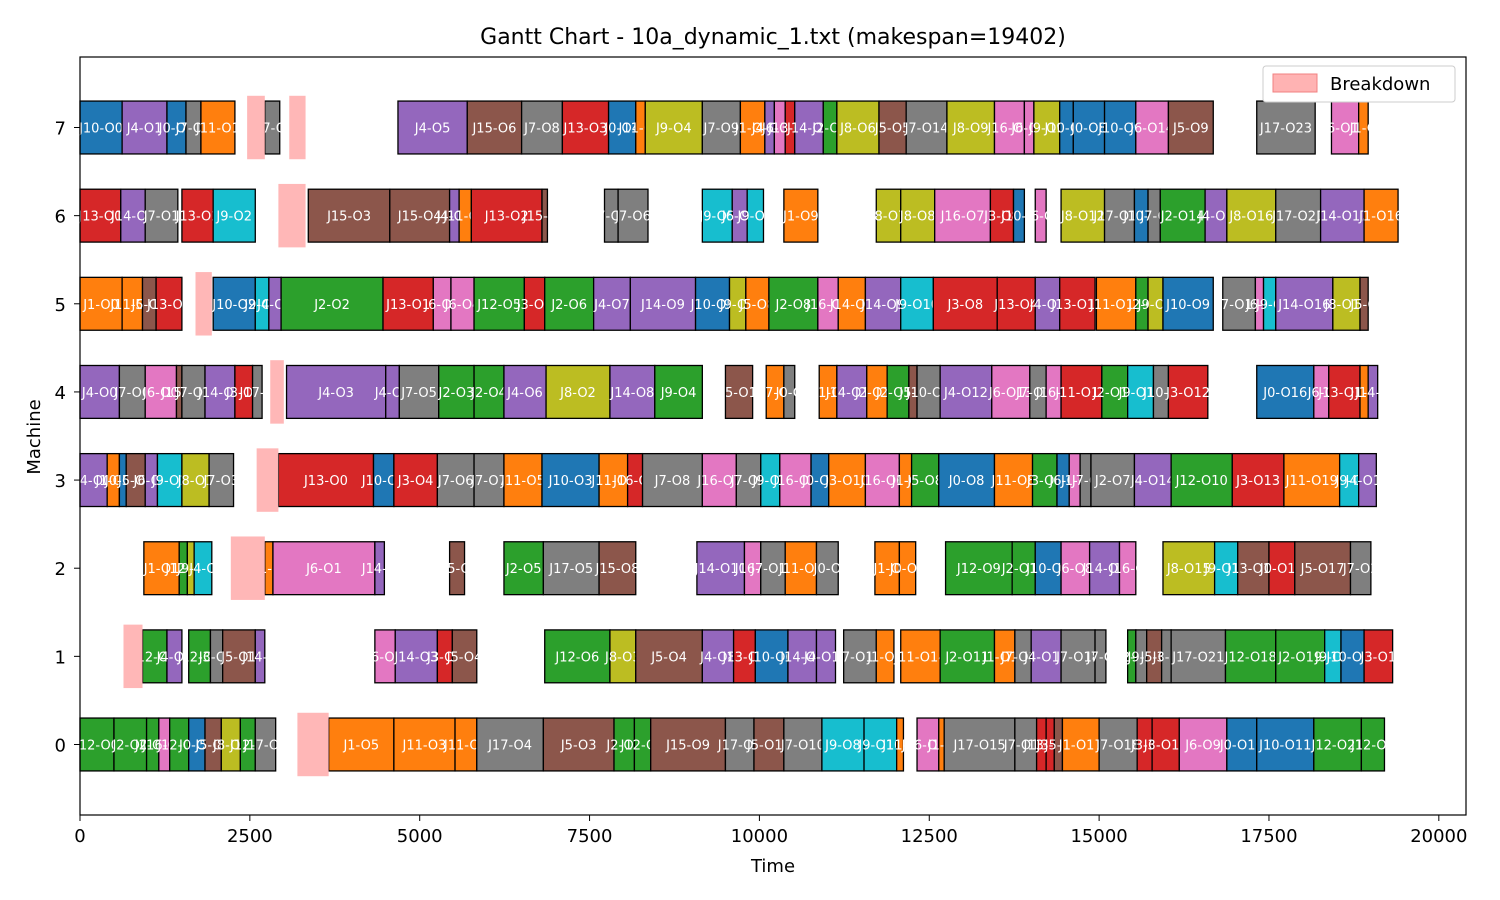 The image size is (1500, 900). What do you see at coordinates (1250, 657) in the screenshot?
I see `operation-label: J12-O18` at bounding box center [1250, 657].